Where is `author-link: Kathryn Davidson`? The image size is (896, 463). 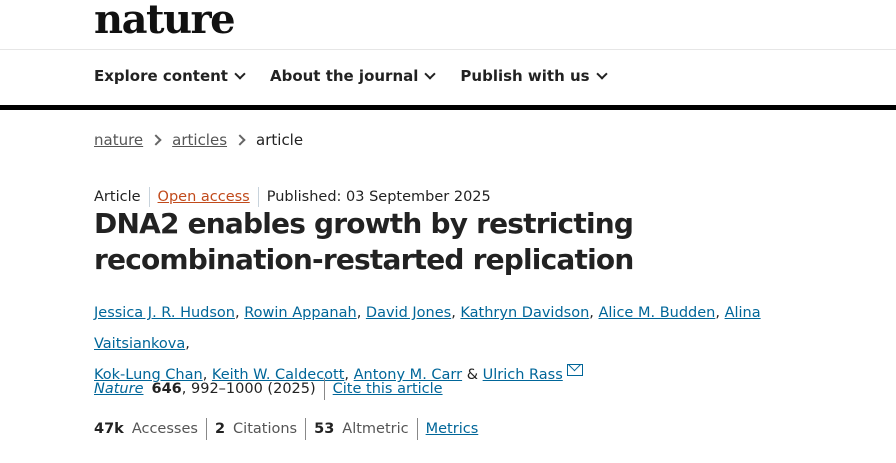
author-link: Kathryn Davidson is located at coordinates (525, 313).